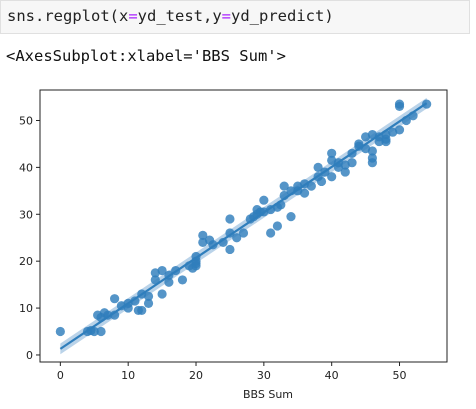 The width and height of the screenshot is (476, 409). Describe the element at coordinates (60, 375) in the screenshot. I see `x-tick-label: 0` at that location.